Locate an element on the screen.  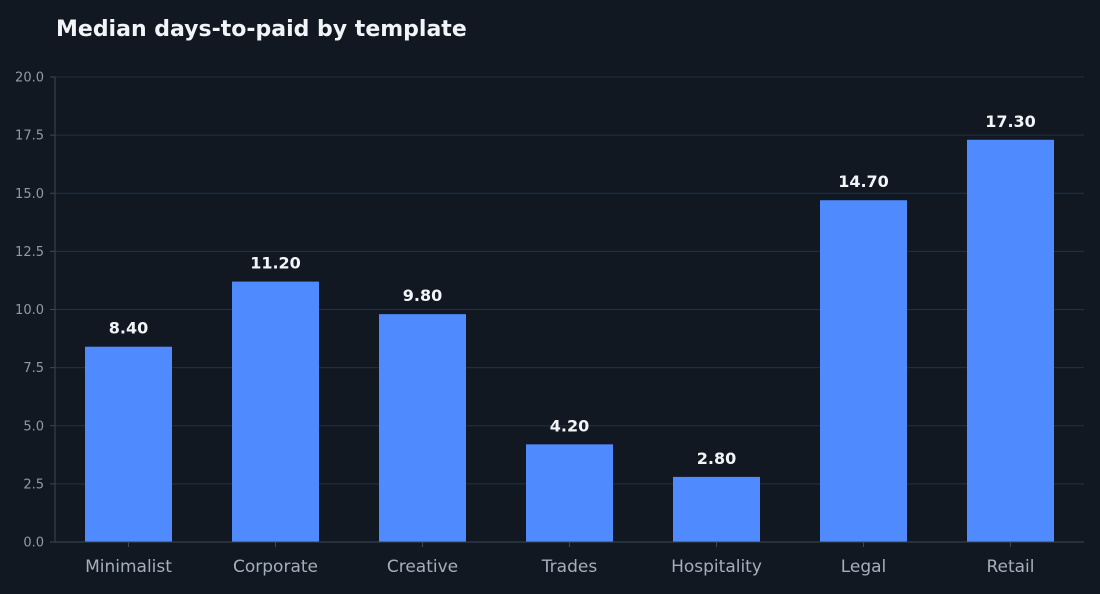
category-label: Hospitality is located at coordinates (716, 567).